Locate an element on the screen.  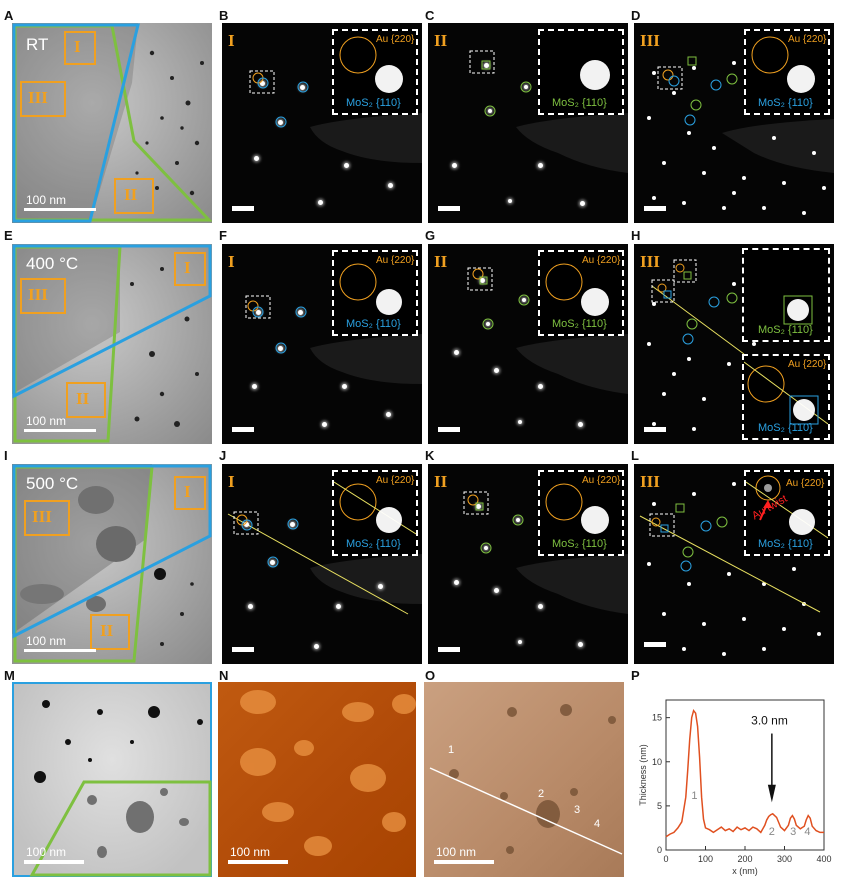
peak-label-3: 3 is located at coordinates (793, 832).